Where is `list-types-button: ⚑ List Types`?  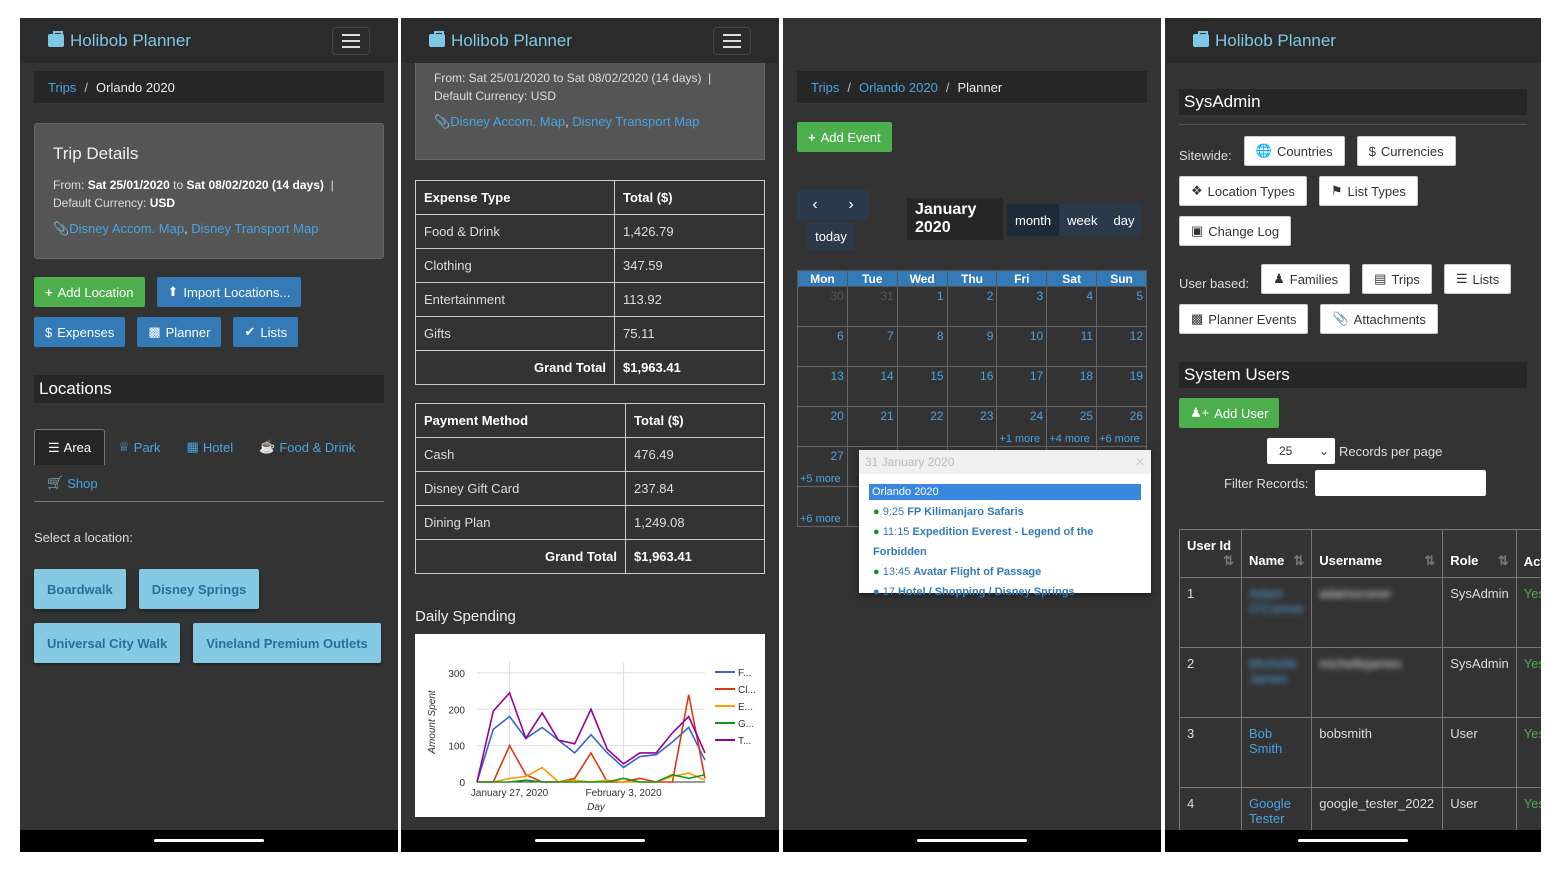 list-types-button: ⚑ List Types is located at coordinates (1368, 191).